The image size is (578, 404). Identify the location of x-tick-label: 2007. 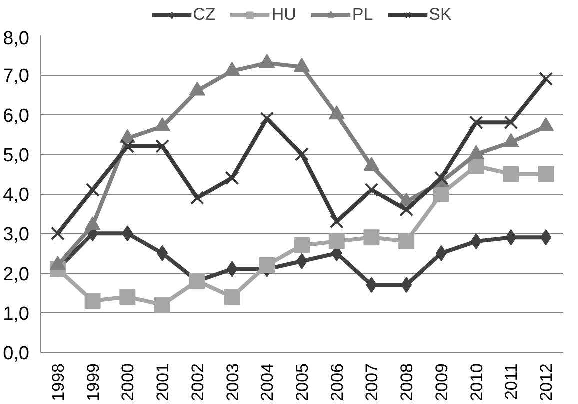
(372, 382).